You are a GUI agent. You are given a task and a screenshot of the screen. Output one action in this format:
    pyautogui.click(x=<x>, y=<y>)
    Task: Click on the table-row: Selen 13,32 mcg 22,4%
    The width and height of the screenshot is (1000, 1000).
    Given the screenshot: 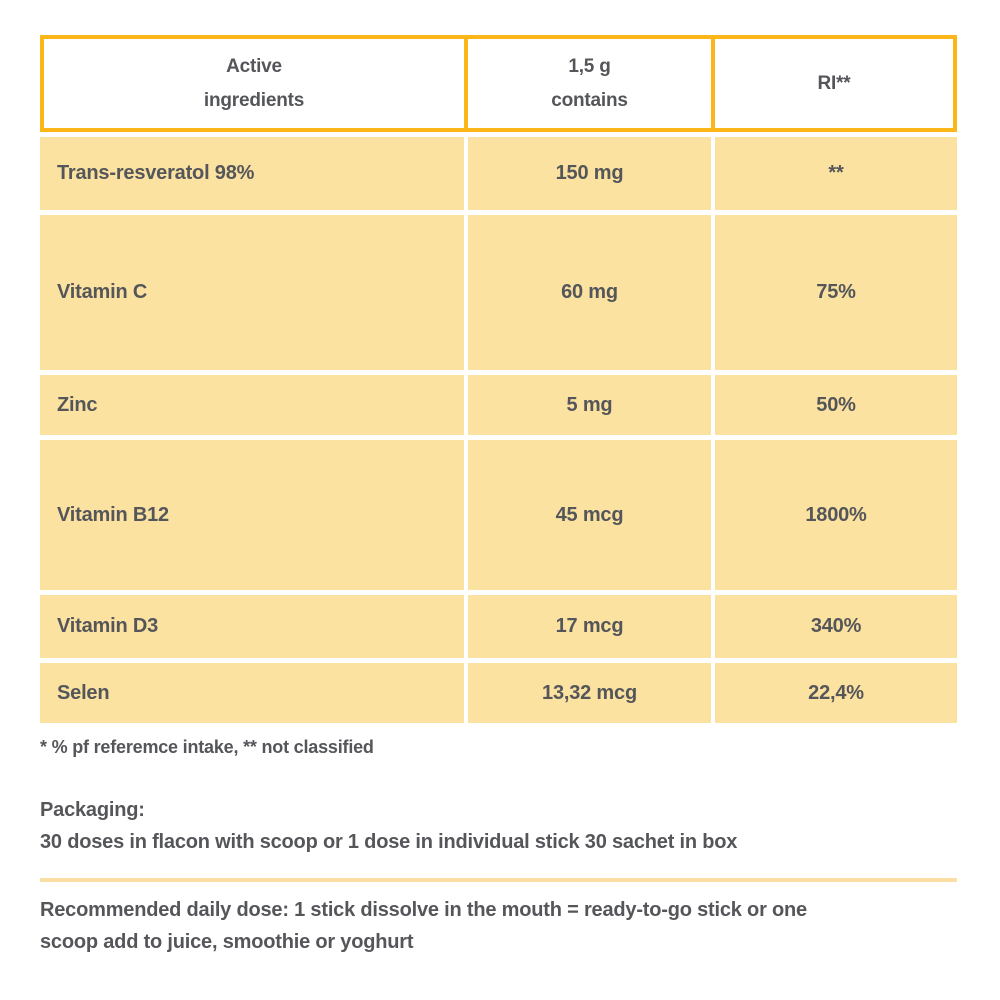 What is the action you would take?
    pyautogui.click(x=498, y=693)
    